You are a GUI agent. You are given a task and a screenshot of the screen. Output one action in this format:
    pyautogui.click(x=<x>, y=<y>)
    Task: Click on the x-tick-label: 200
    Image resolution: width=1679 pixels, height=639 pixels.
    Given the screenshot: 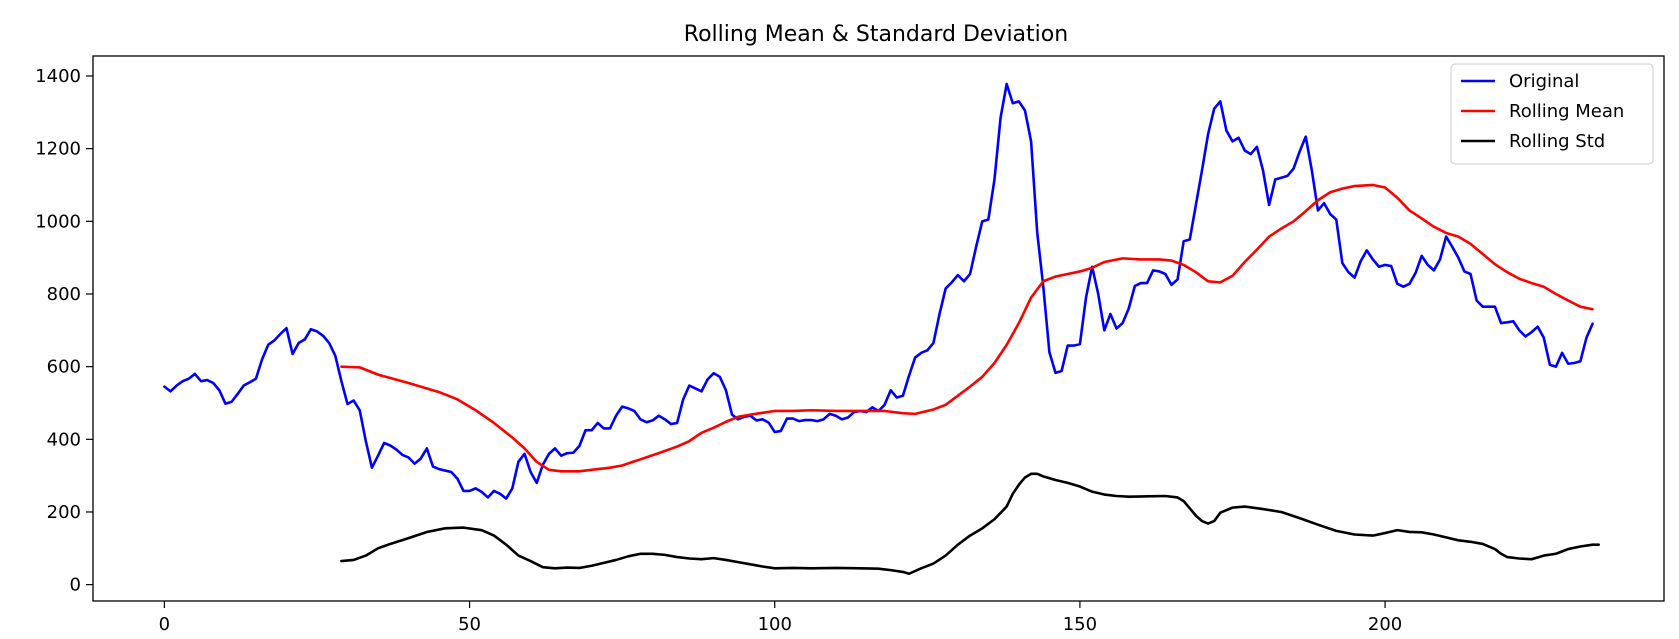 What is the action you would take?
    pyautogui.click(x=1385, y=624)
    